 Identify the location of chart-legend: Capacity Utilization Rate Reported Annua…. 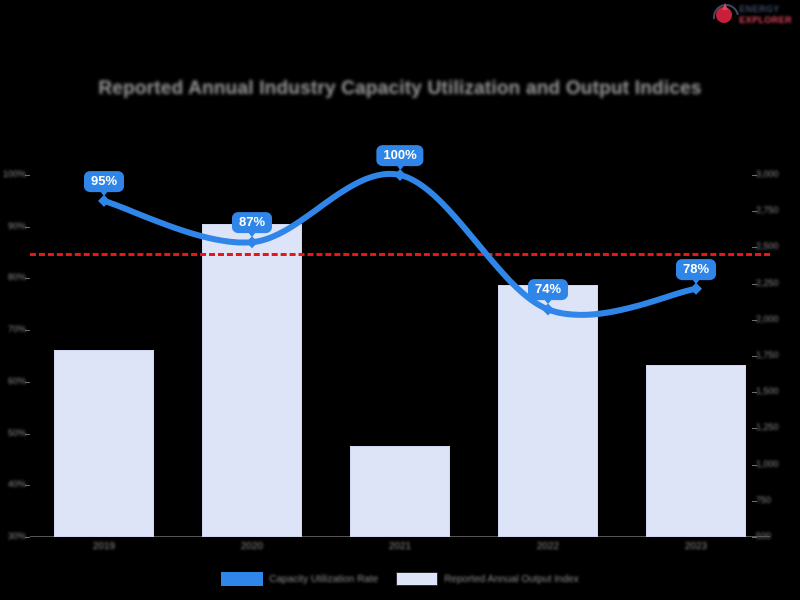
(400, 579).